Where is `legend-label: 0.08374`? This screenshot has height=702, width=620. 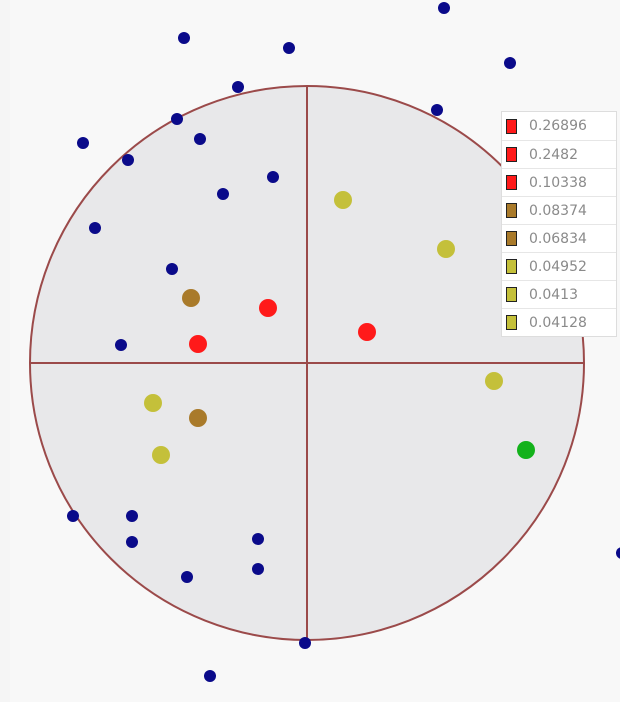
legend-label: 0.08374 is located at coordinates (558, 210).